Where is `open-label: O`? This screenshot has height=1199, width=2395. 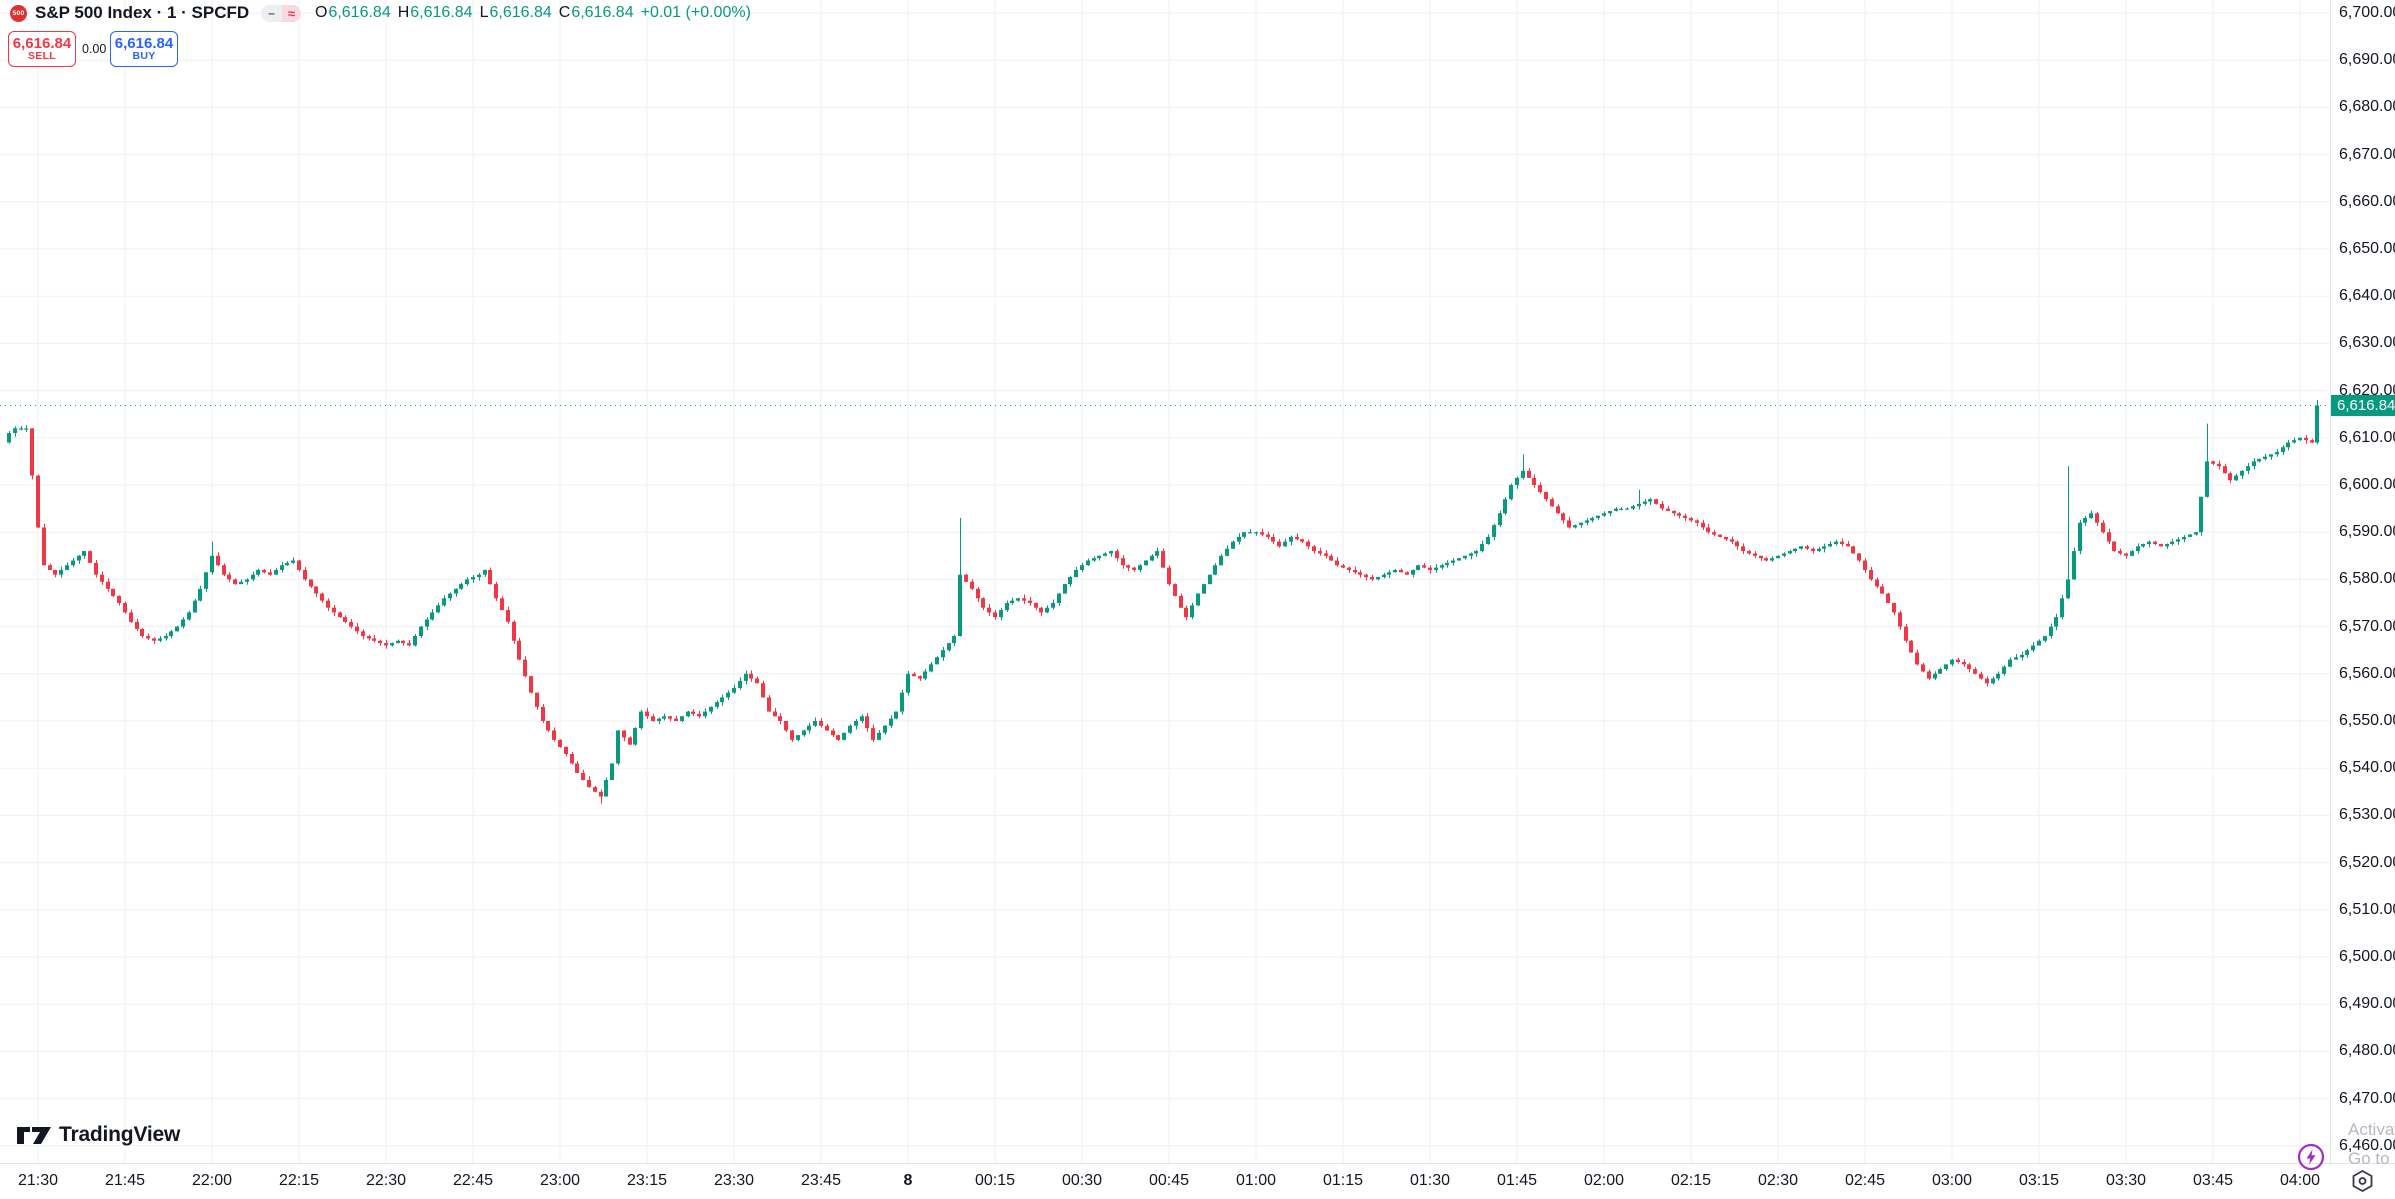 open-label: O is located at coordinates (321, 12).